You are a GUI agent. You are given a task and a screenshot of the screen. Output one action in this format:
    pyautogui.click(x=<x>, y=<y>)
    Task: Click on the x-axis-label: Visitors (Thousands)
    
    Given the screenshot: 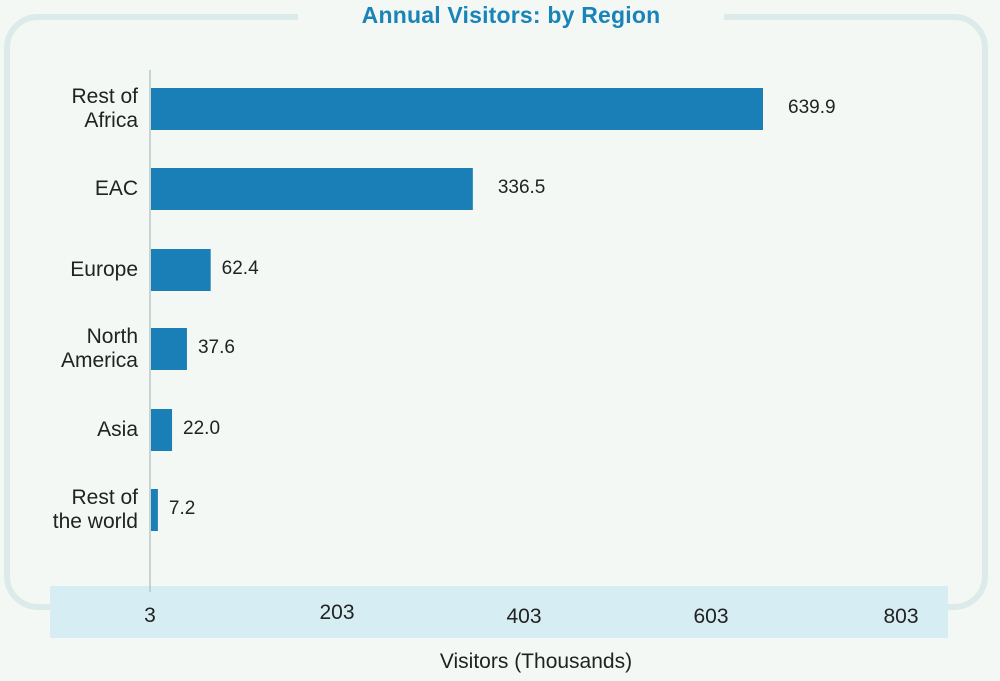 What is the action you would take?
    pyautogui.click(x=536, y=661)
    